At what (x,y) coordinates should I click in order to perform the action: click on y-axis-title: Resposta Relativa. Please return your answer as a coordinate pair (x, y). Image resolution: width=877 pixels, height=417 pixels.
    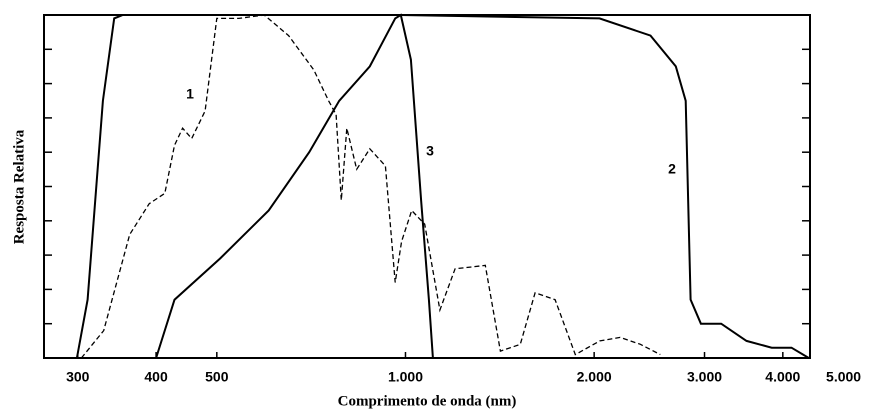
    Looking at the image, I should click on (19, 186).